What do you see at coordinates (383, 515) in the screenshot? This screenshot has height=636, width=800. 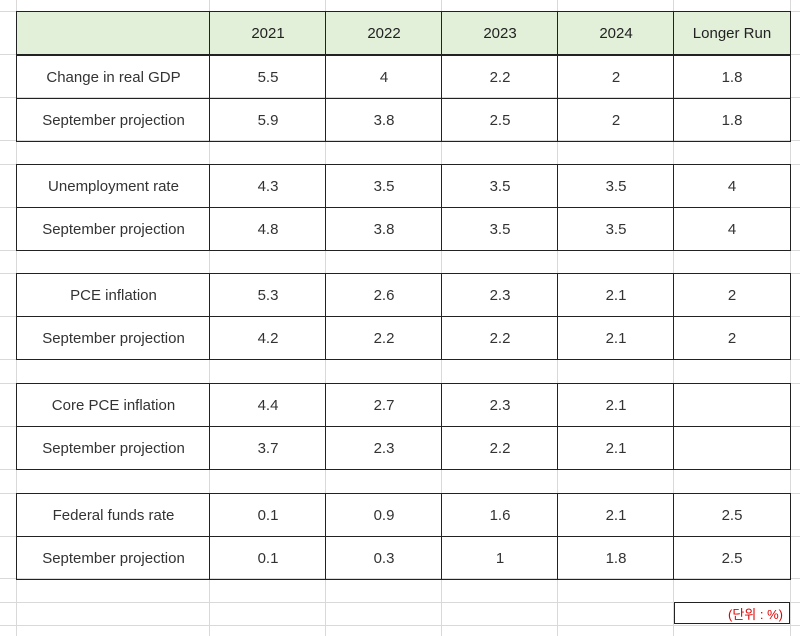 I see `value-cell: 0.9` at bounding box center [383, 515].